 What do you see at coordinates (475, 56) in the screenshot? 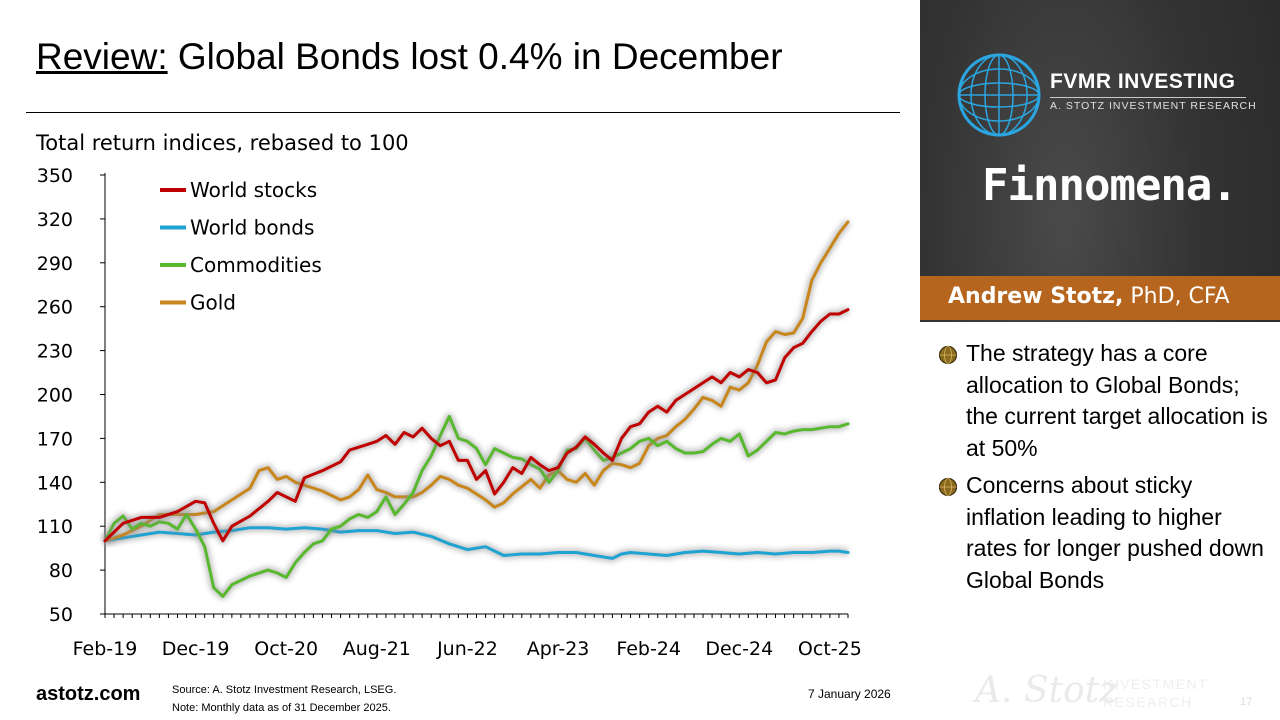
I see `title-rest: Global Bonds lost 0.4% in December` at bounding box center [475, 56].